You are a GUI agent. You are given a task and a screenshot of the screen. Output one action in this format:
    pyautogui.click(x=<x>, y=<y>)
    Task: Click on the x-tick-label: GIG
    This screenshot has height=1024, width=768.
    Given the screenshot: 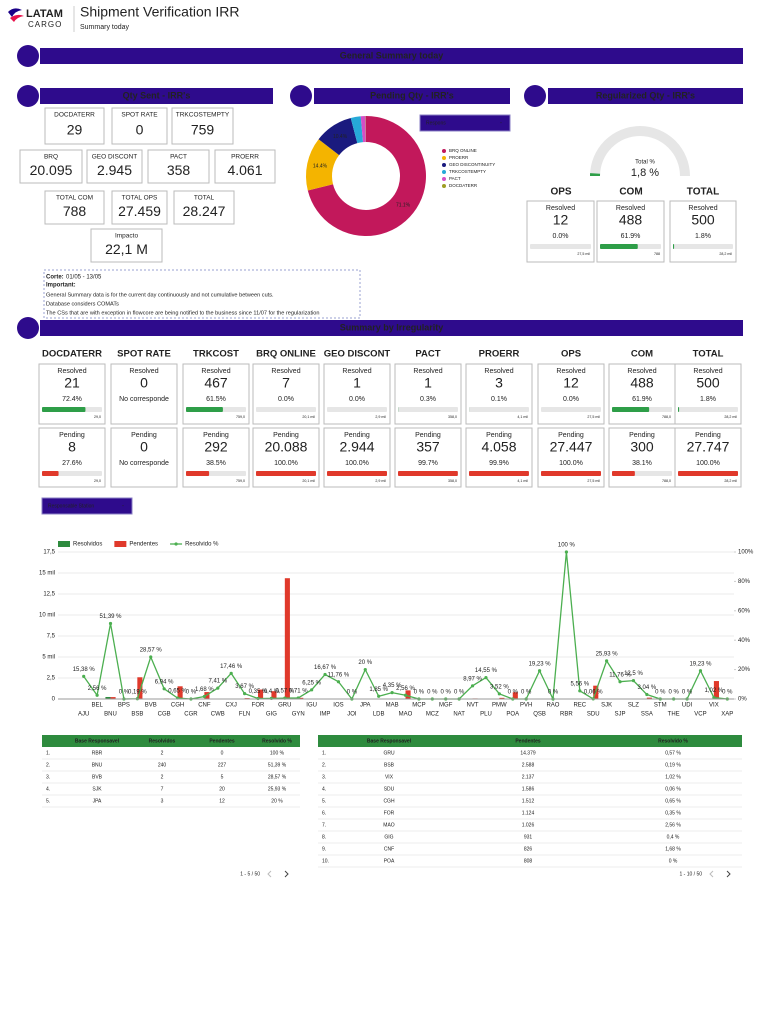 What is the action you would take?
    pyautogui.click(x=271, y=715)
    